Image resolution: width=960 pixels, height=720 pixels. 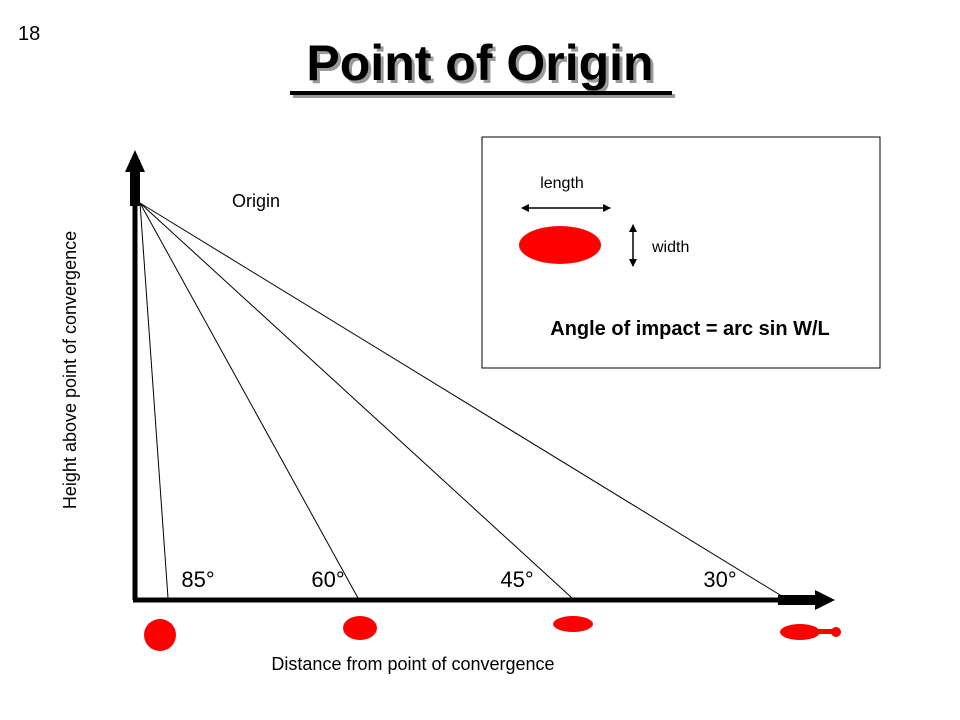 I want to click on angle-label: 45°, so click(x=516, y=579).